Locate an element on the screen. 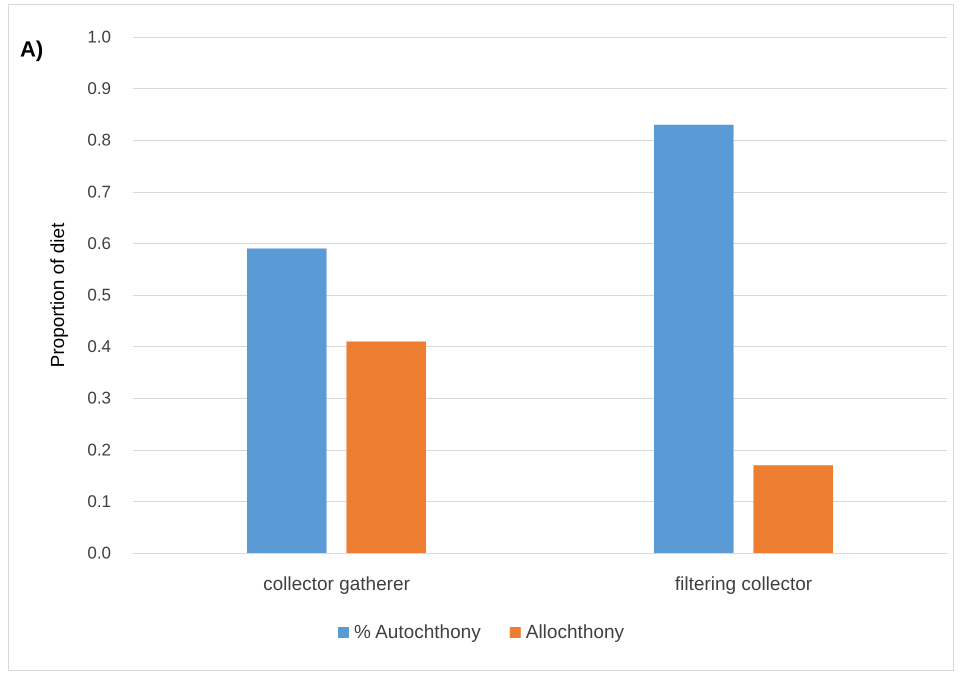 The height and width of the screenshot is (675, 962). y-tick-label: 0.3 is located at coordinates (99, 398).